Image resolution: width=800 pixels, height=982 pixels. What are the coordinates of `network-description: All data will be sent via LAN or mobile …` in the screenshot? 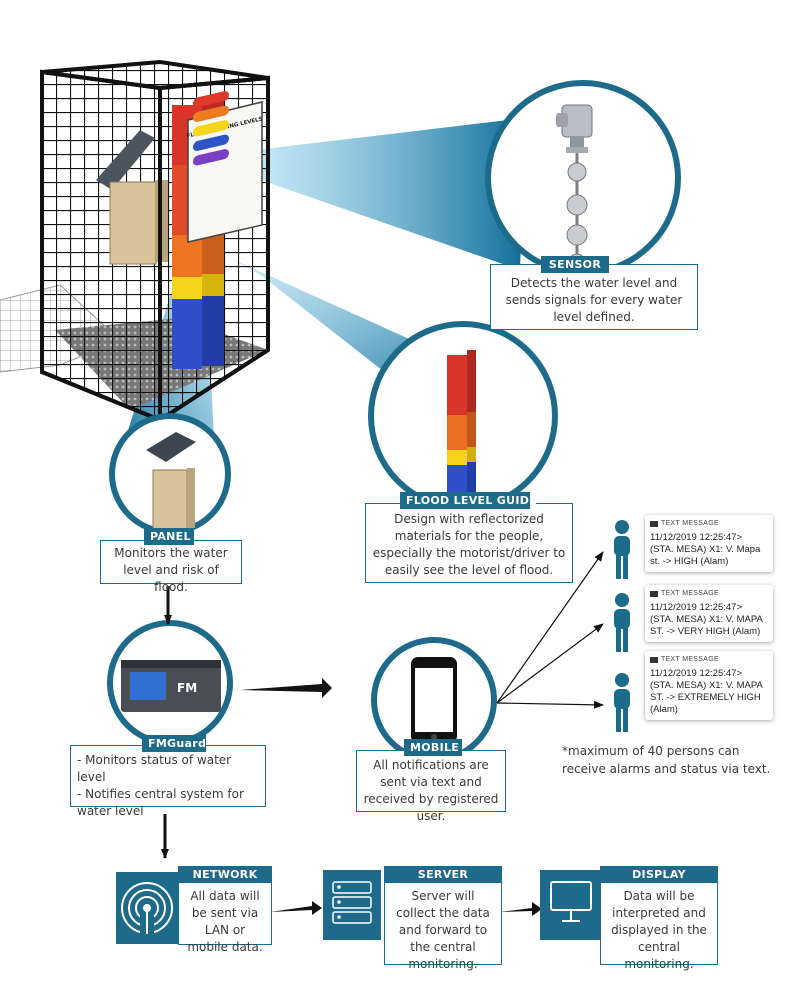 It's located at (225, 914).